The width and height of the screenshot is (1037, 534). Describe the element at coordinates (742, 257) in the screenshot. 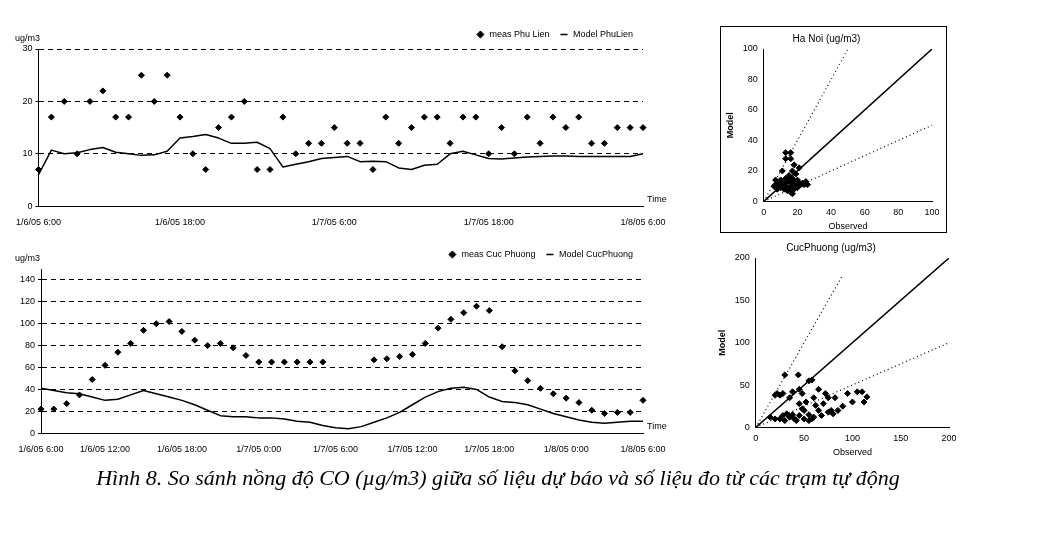

I see `y-tick-label: 200` at that location.